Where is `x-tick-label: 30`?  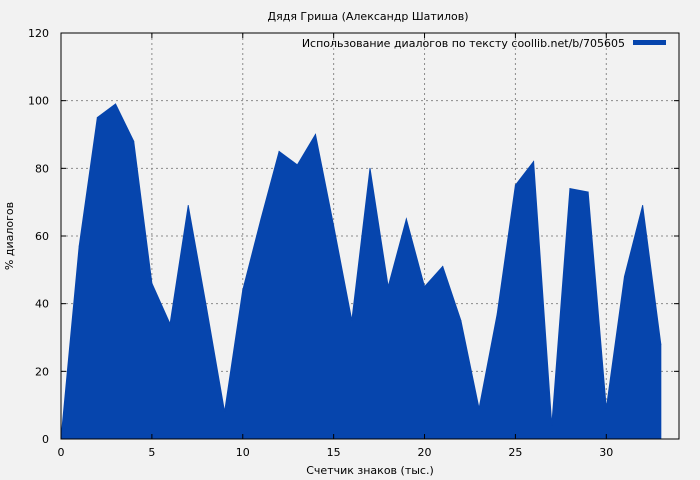
x-tick-label: 30 is located at coordinates (606, 452).